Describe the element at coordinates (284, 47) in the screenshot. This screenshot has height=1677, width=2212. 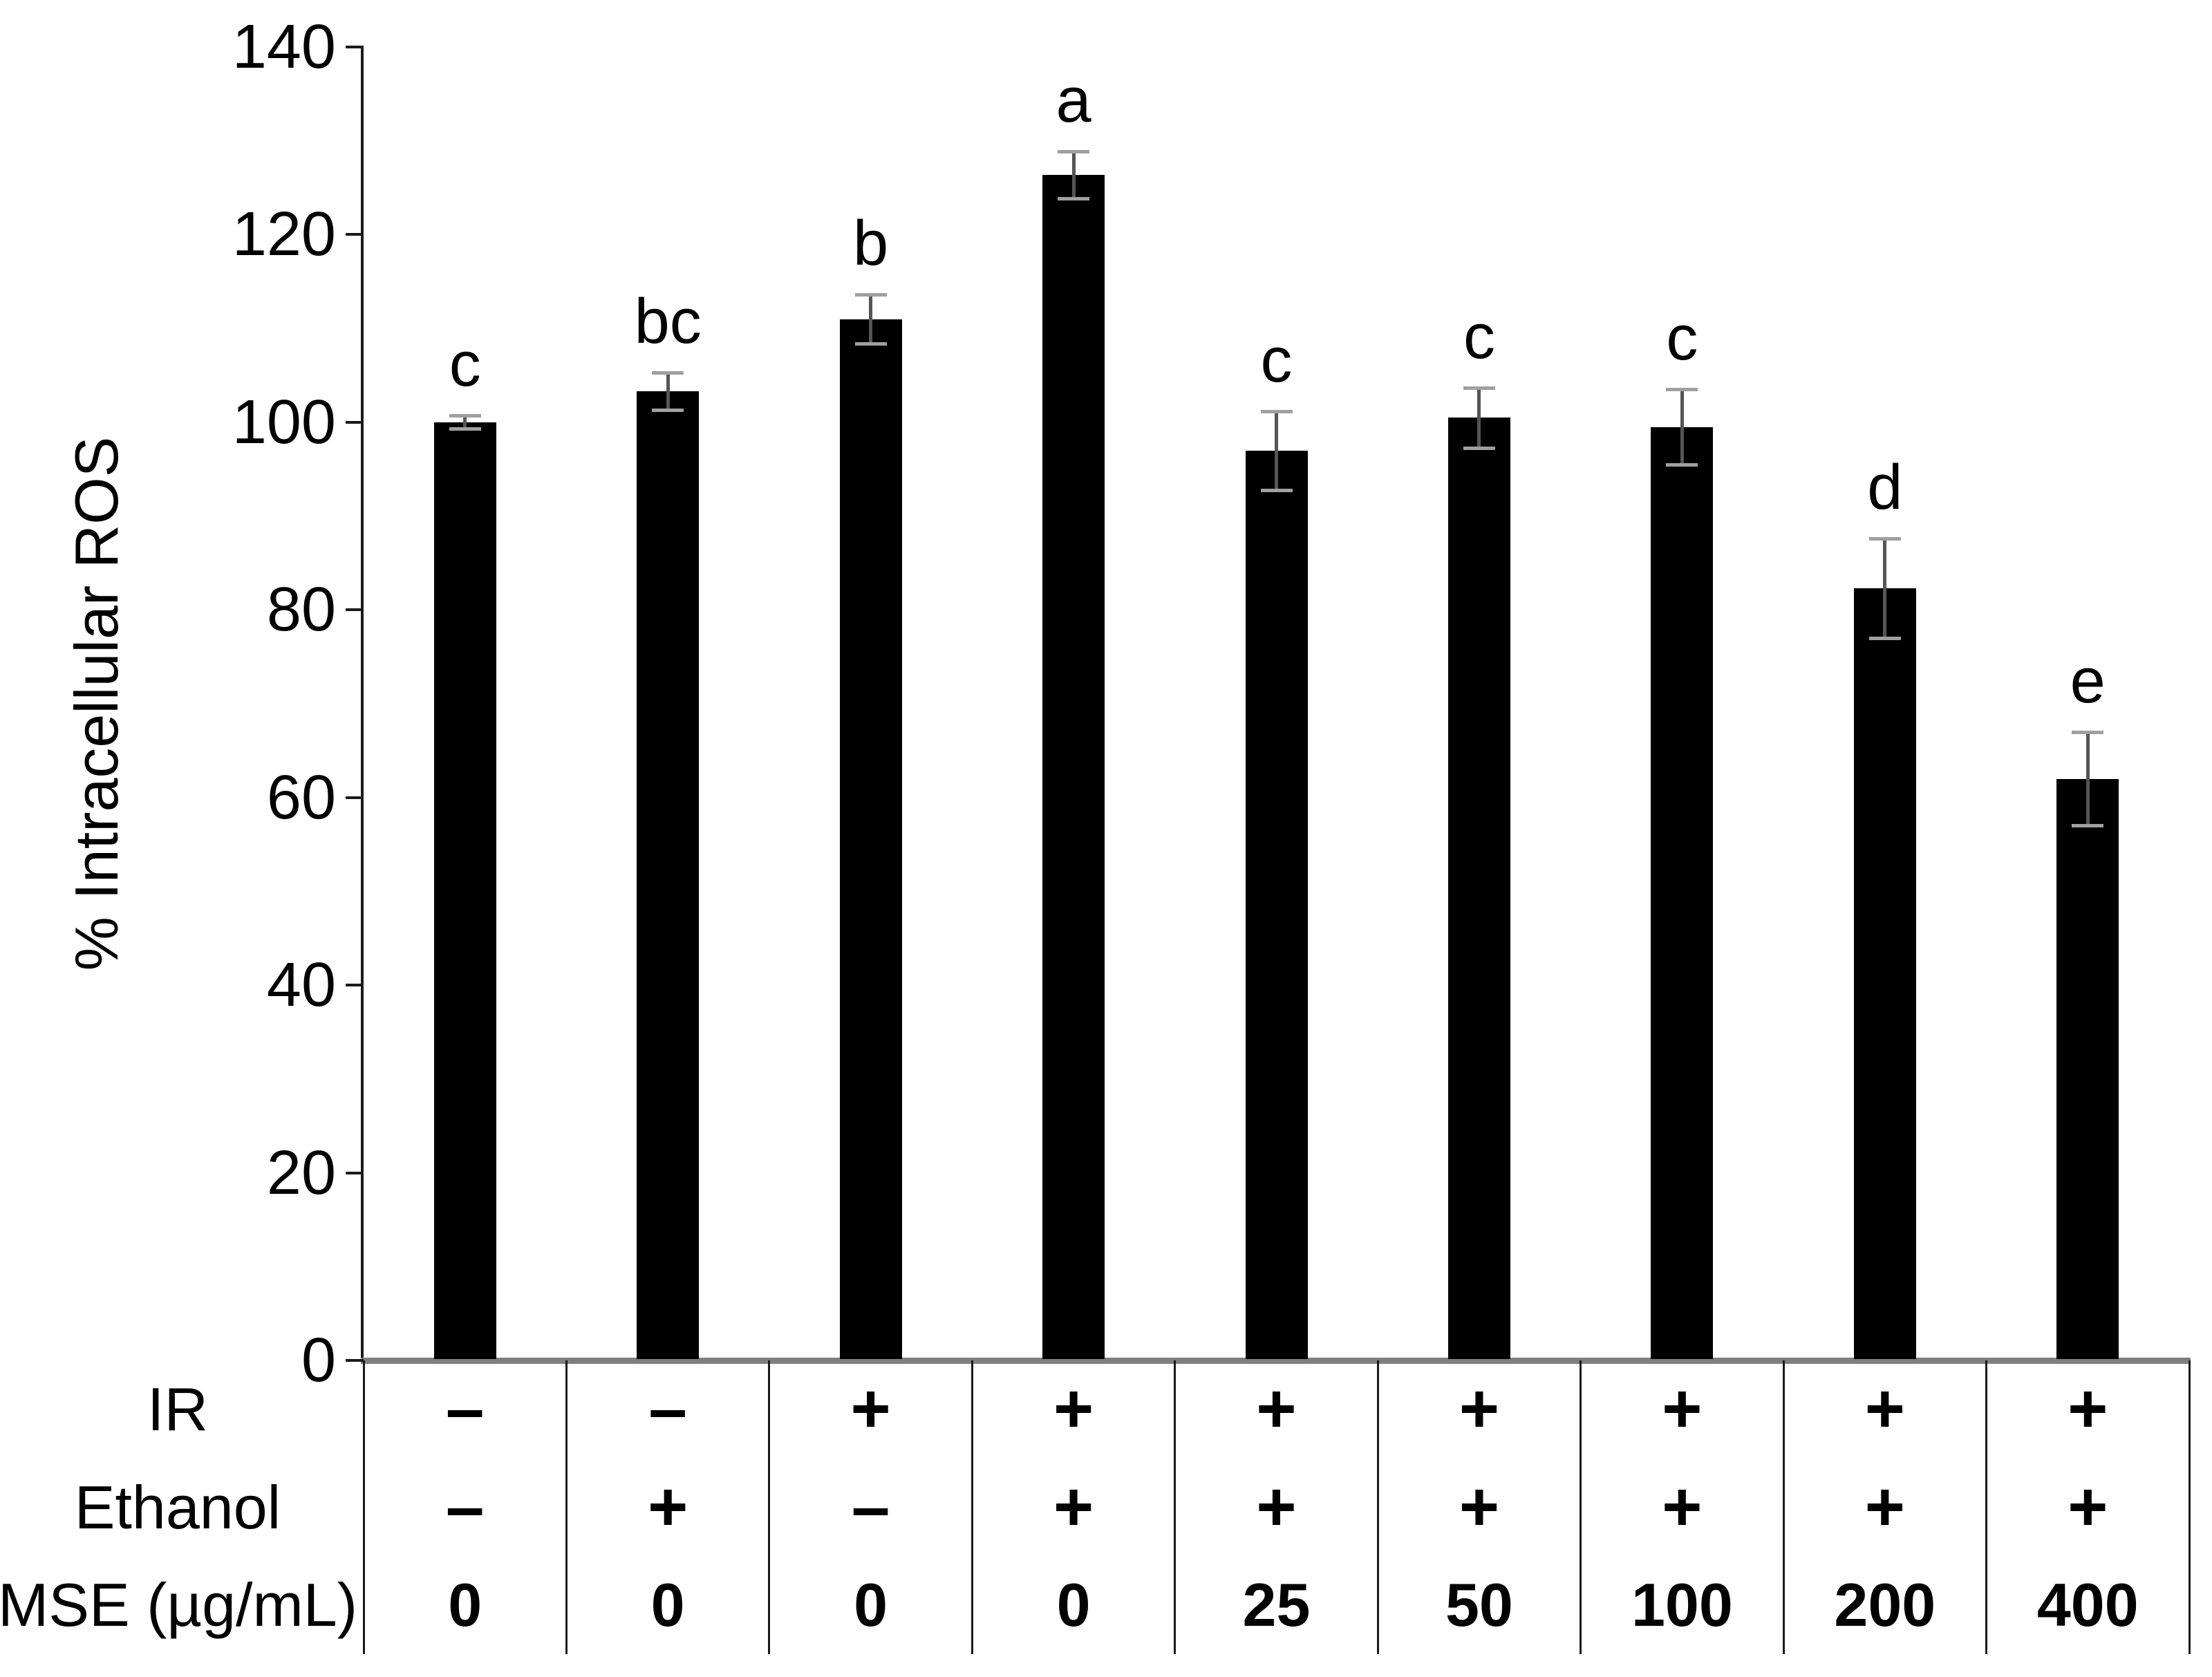
I see `y-axis-tick-label: 140` at that location.